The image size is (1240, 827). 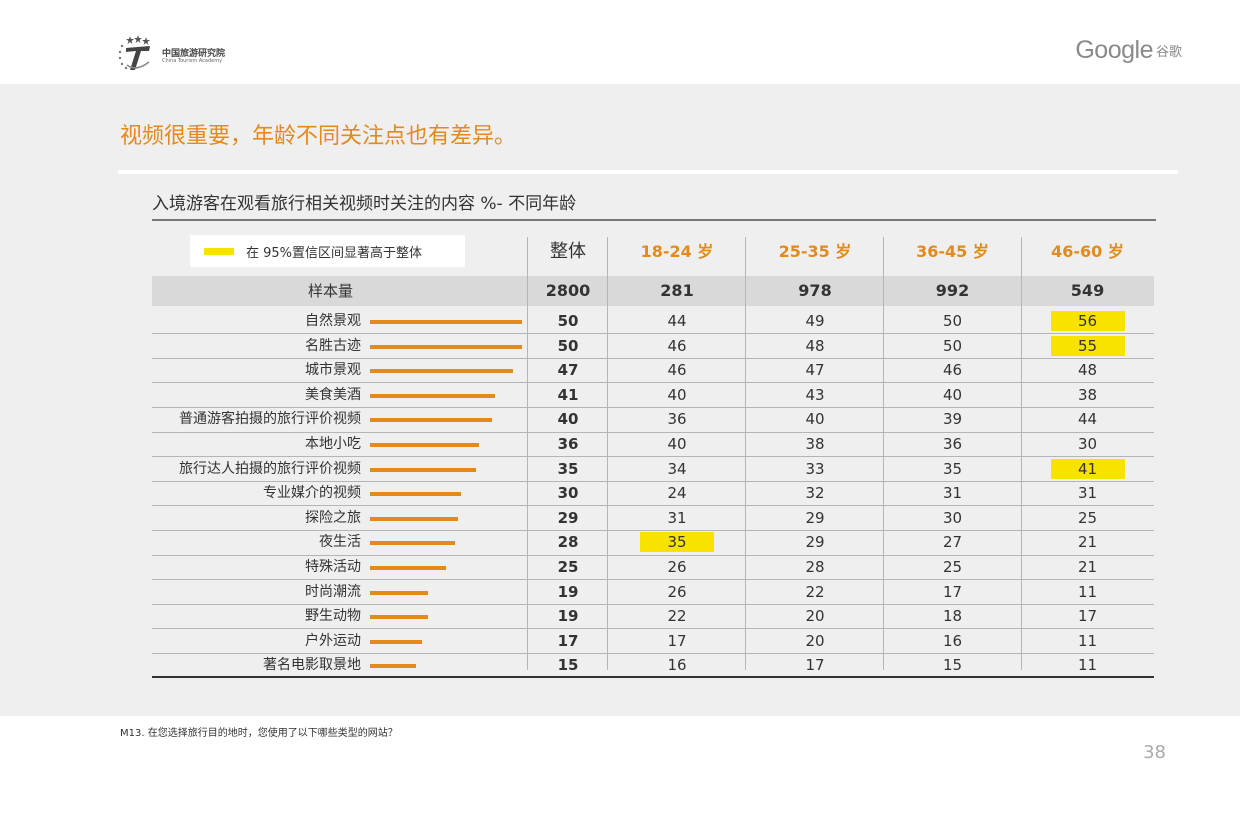 What do you see at coordinates (677, 370) in the screenshot?
I see `table-cell: 46` at bounding box center [677, 370].